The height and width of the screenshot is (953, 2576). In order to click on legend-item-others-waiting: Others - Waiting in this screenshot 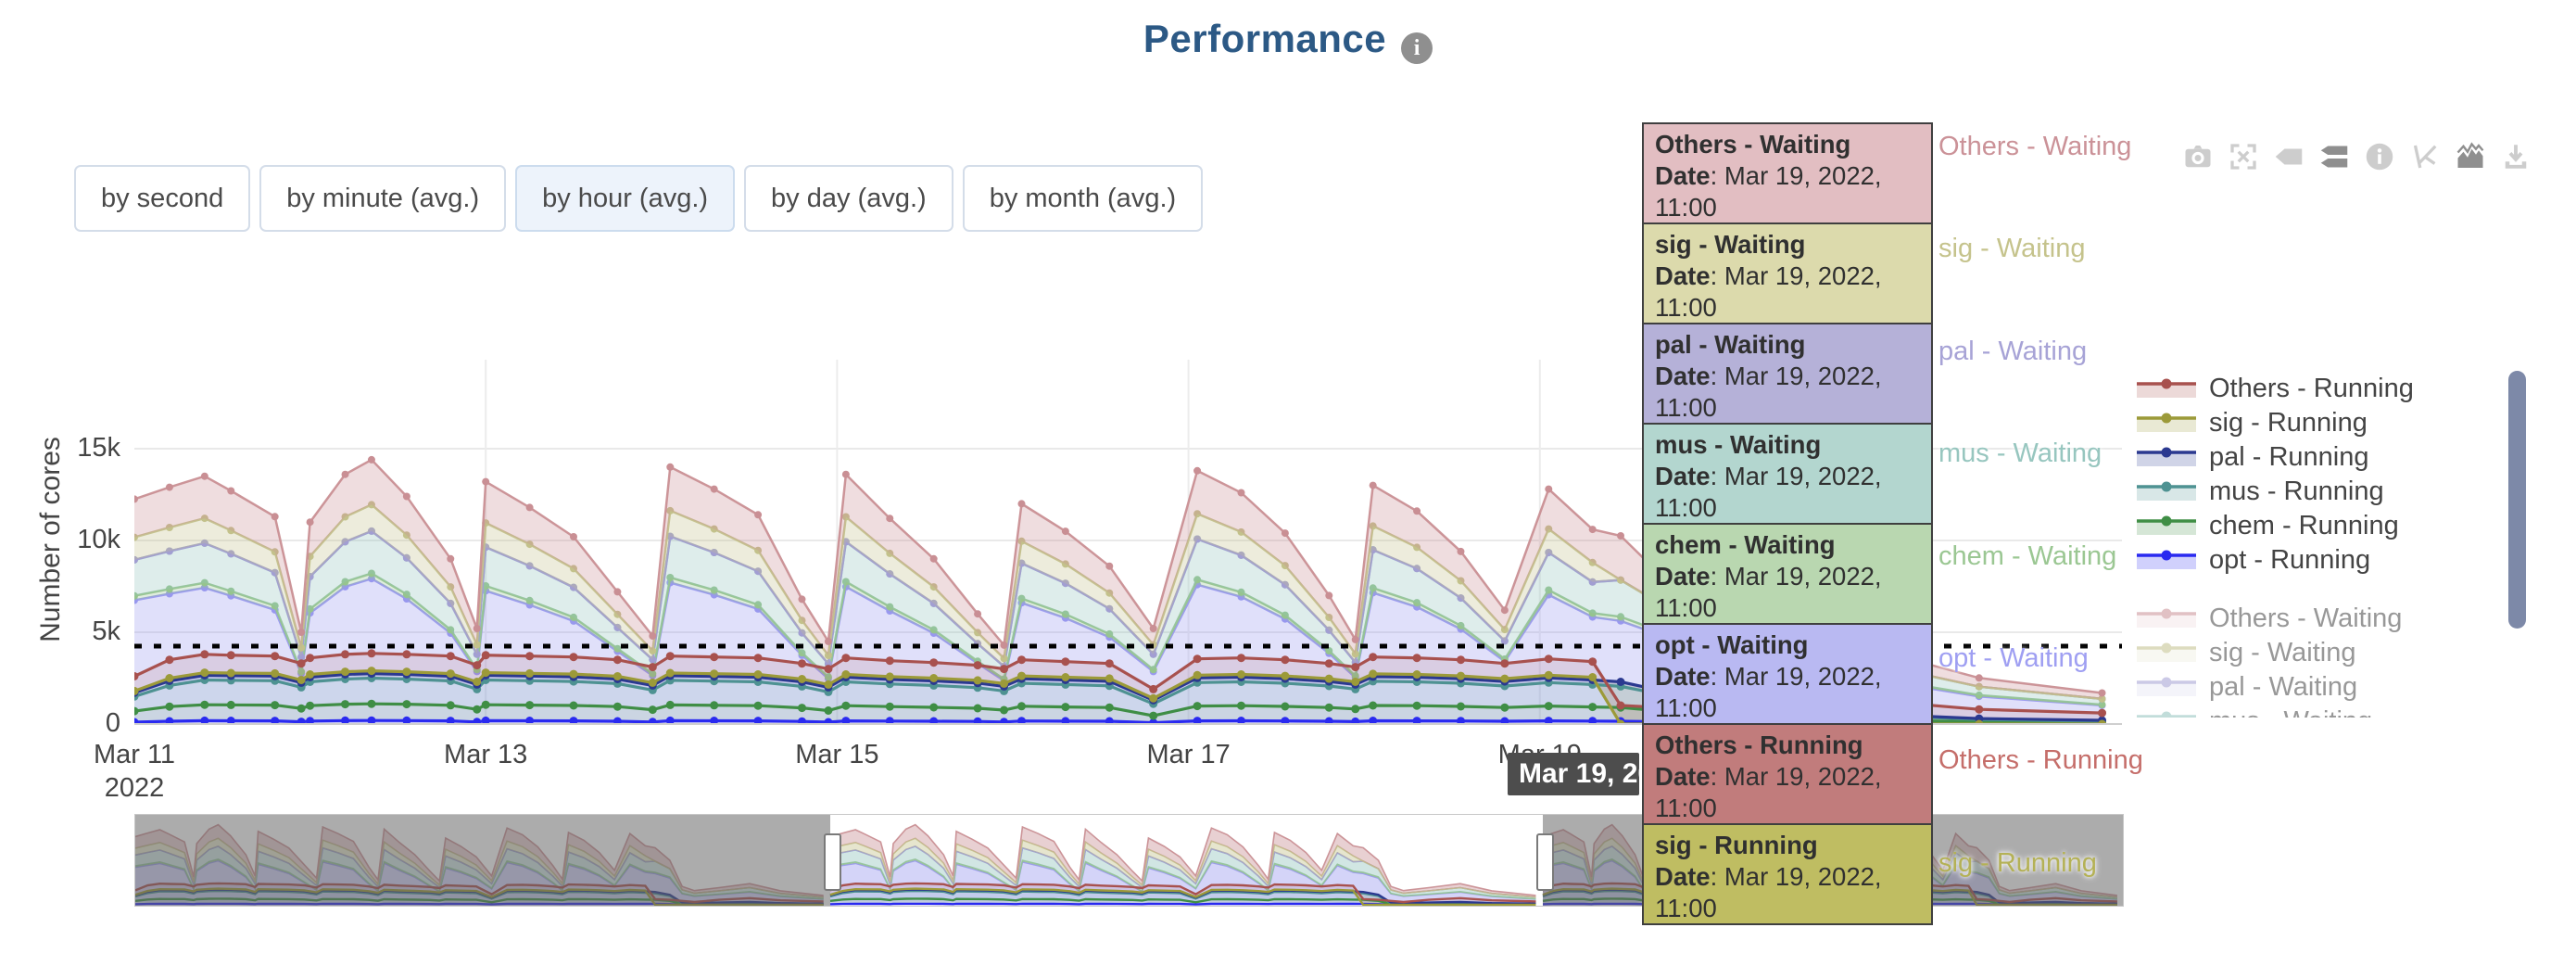, I will do `click(2270, 619)`.